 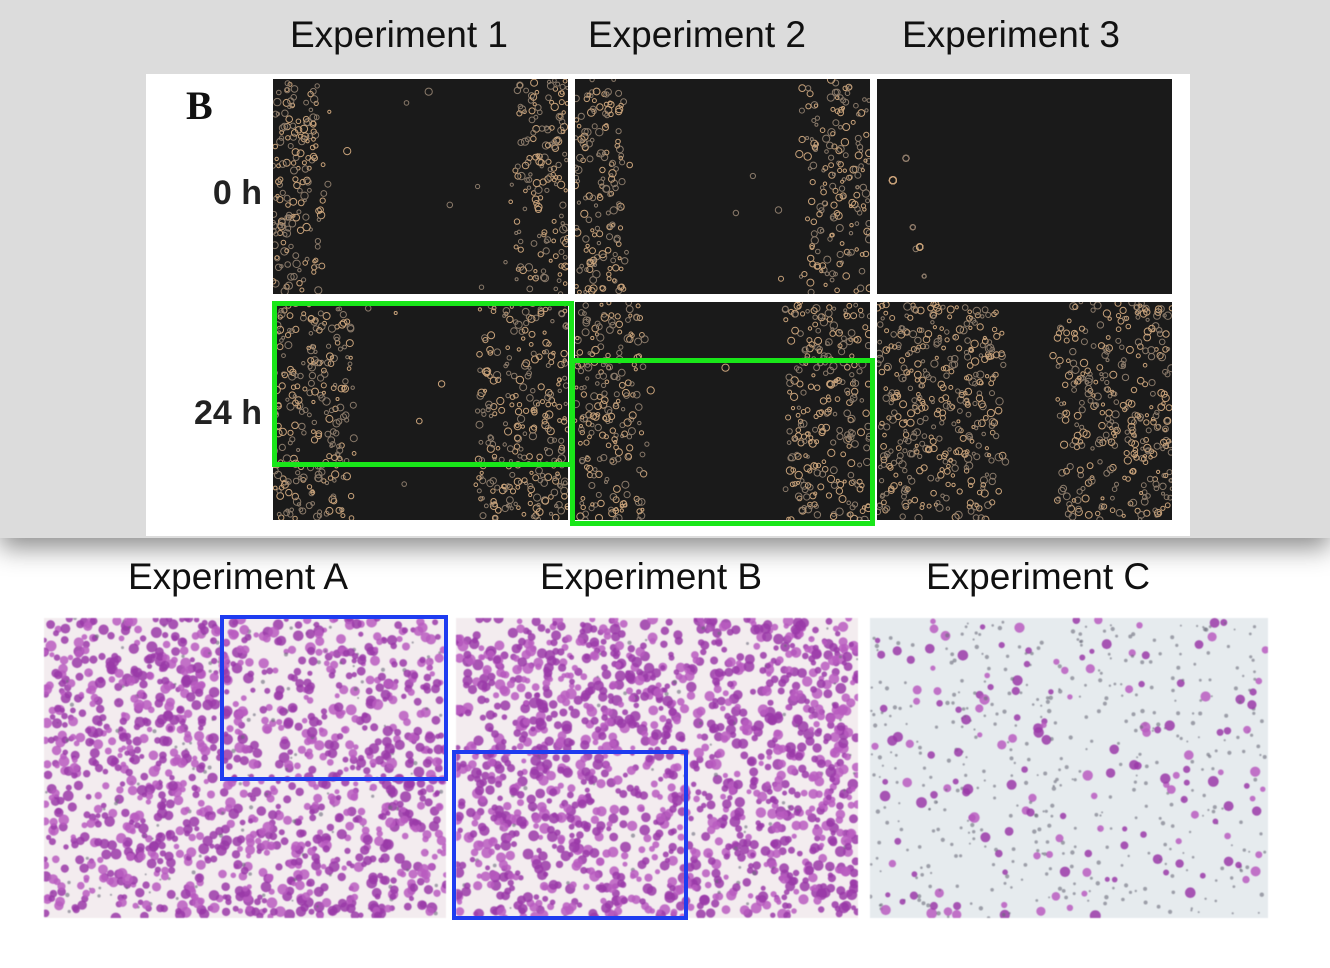 I want to click on micrograph-experiment-3-24h, so click(x=1024, y=411).